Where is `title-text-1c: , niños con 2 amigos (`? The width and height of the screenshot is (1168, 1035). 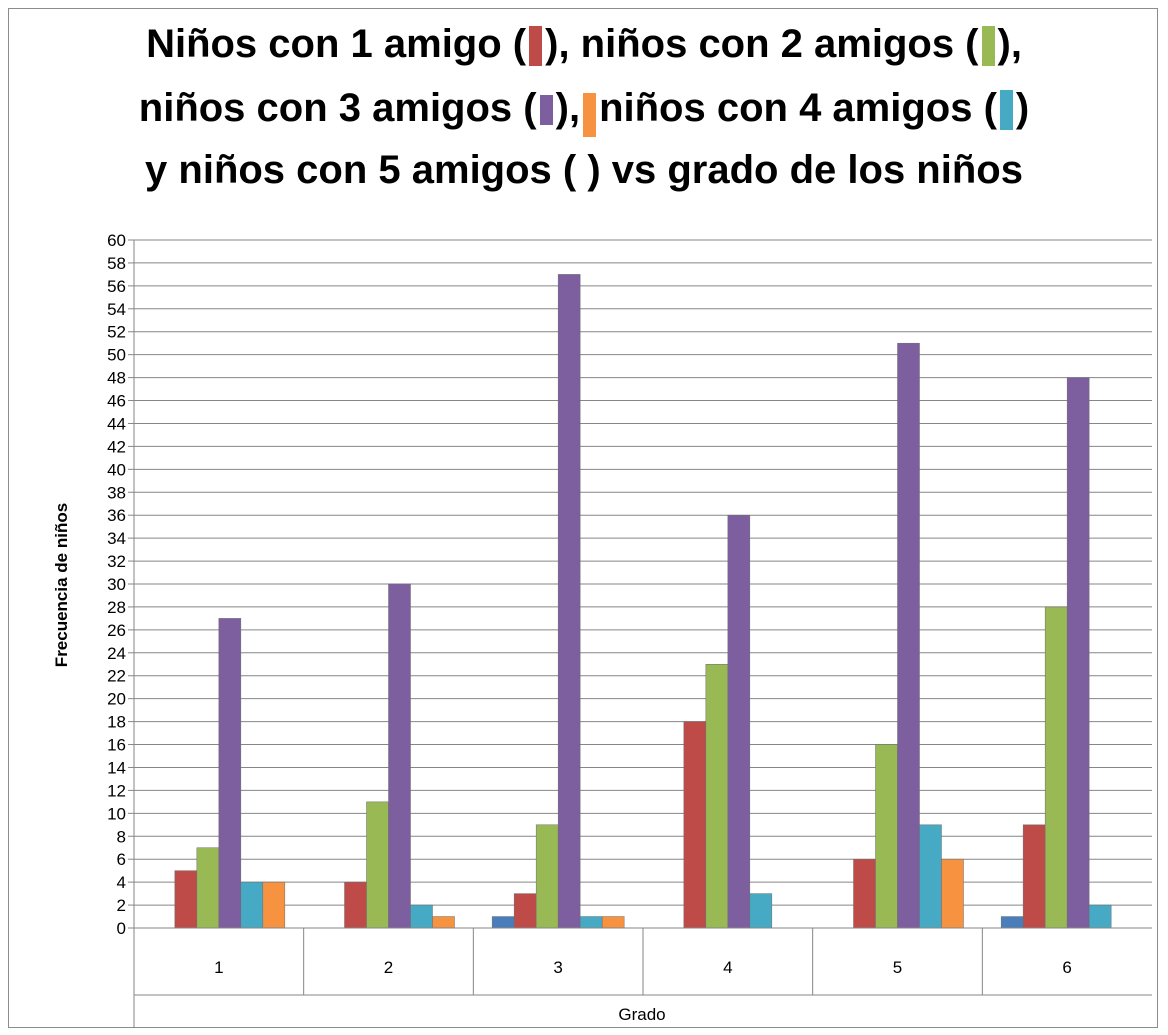 title-text-1c: , niños con 2 amigos ( is located at coordinates (768, 44).